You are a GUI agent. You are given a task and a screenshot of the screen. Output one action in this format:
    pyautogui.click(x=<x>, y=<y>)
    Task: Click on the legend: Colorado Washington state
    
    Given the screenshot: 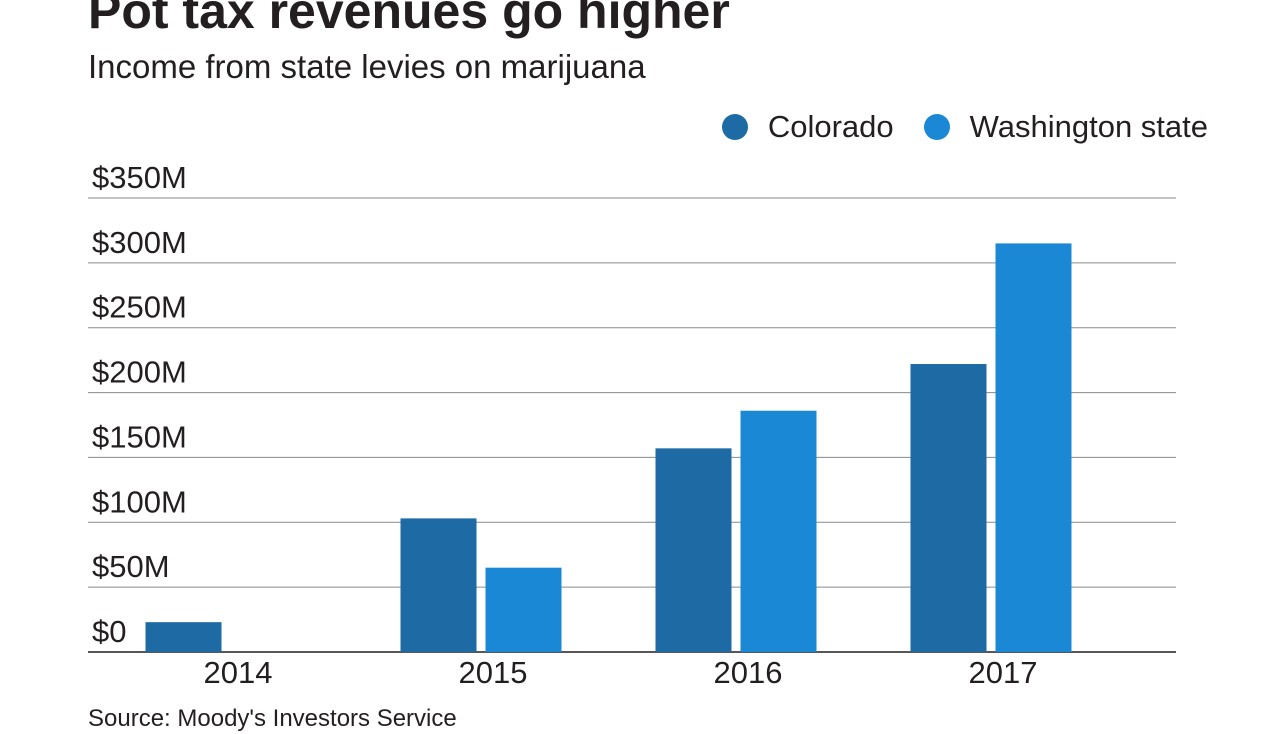 What is the action you would take?
    pyautogui.click(x=950, y=127)
    